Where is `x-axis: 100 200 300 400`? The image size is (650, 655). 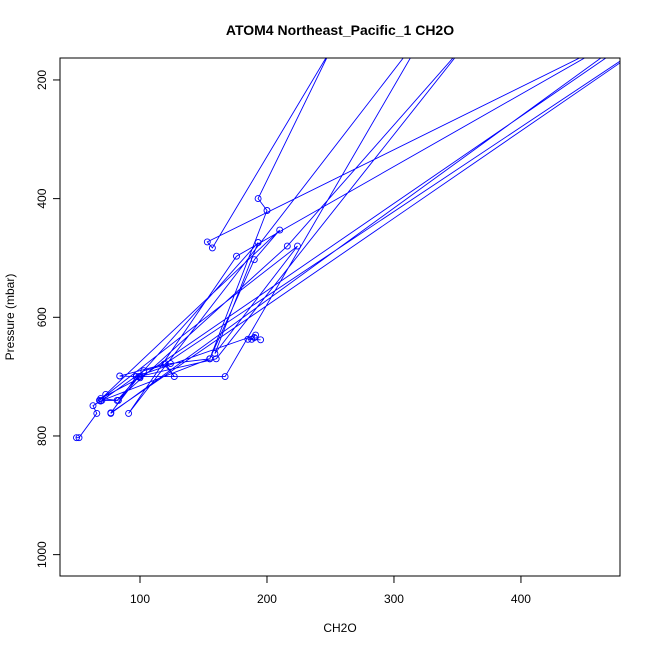 x-axis: 100 200 300 400 is located at coordinates (330, 591).